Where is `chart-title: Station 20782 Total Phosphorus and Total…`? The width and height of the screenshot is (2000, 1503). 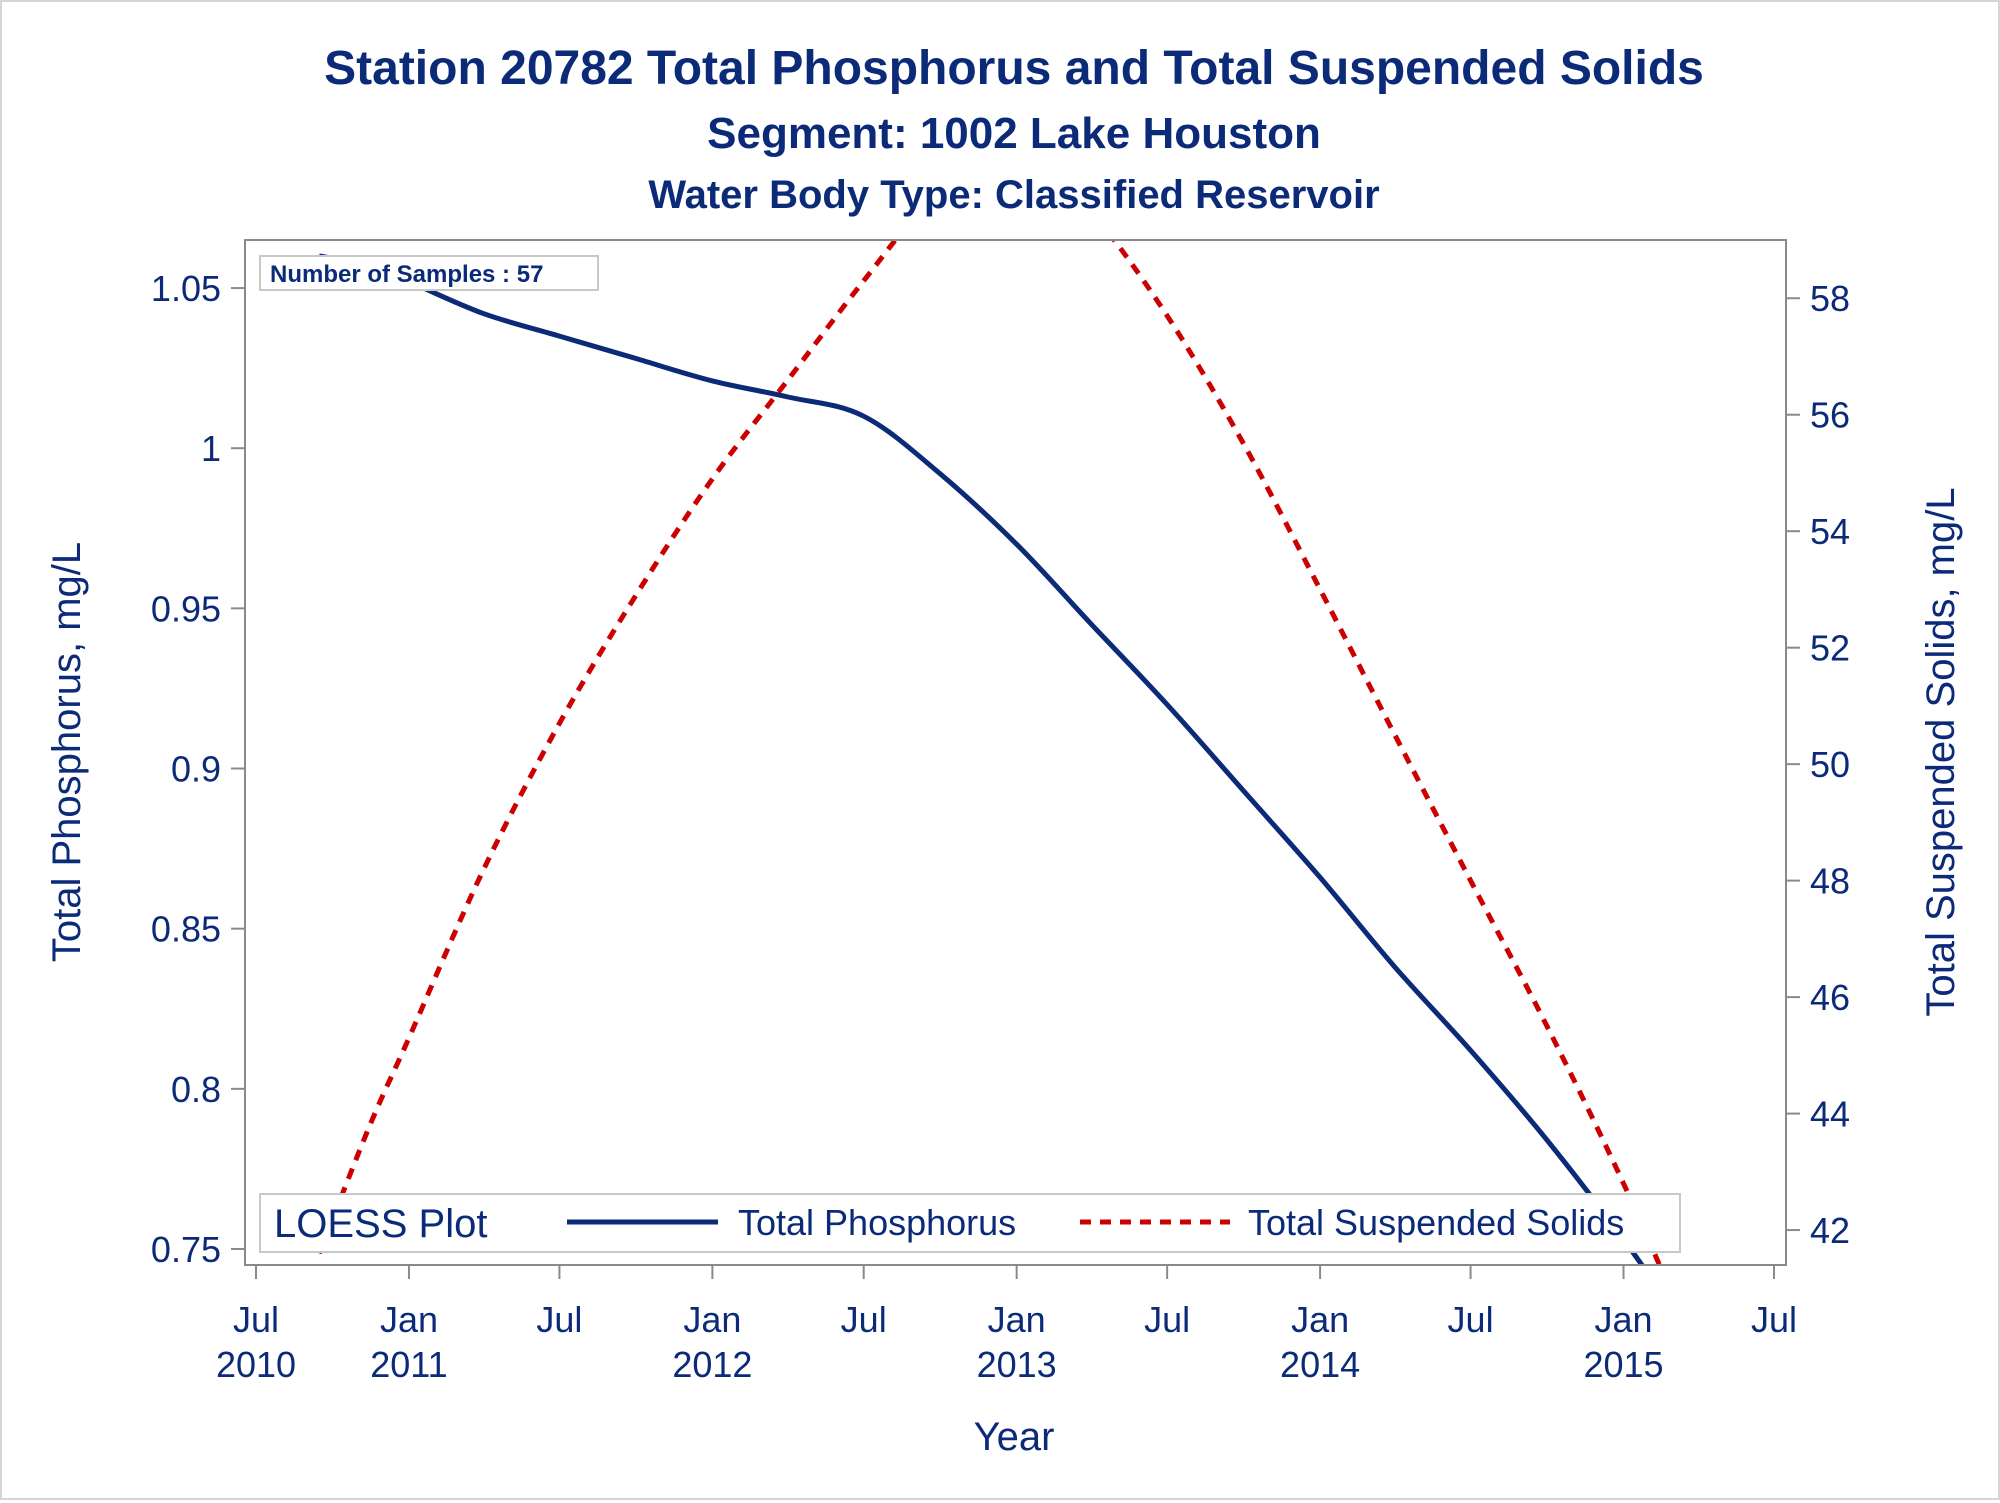
chart-title: Station 20782 Total Phosphorus and Total… is located at coordinates (1014, 68).